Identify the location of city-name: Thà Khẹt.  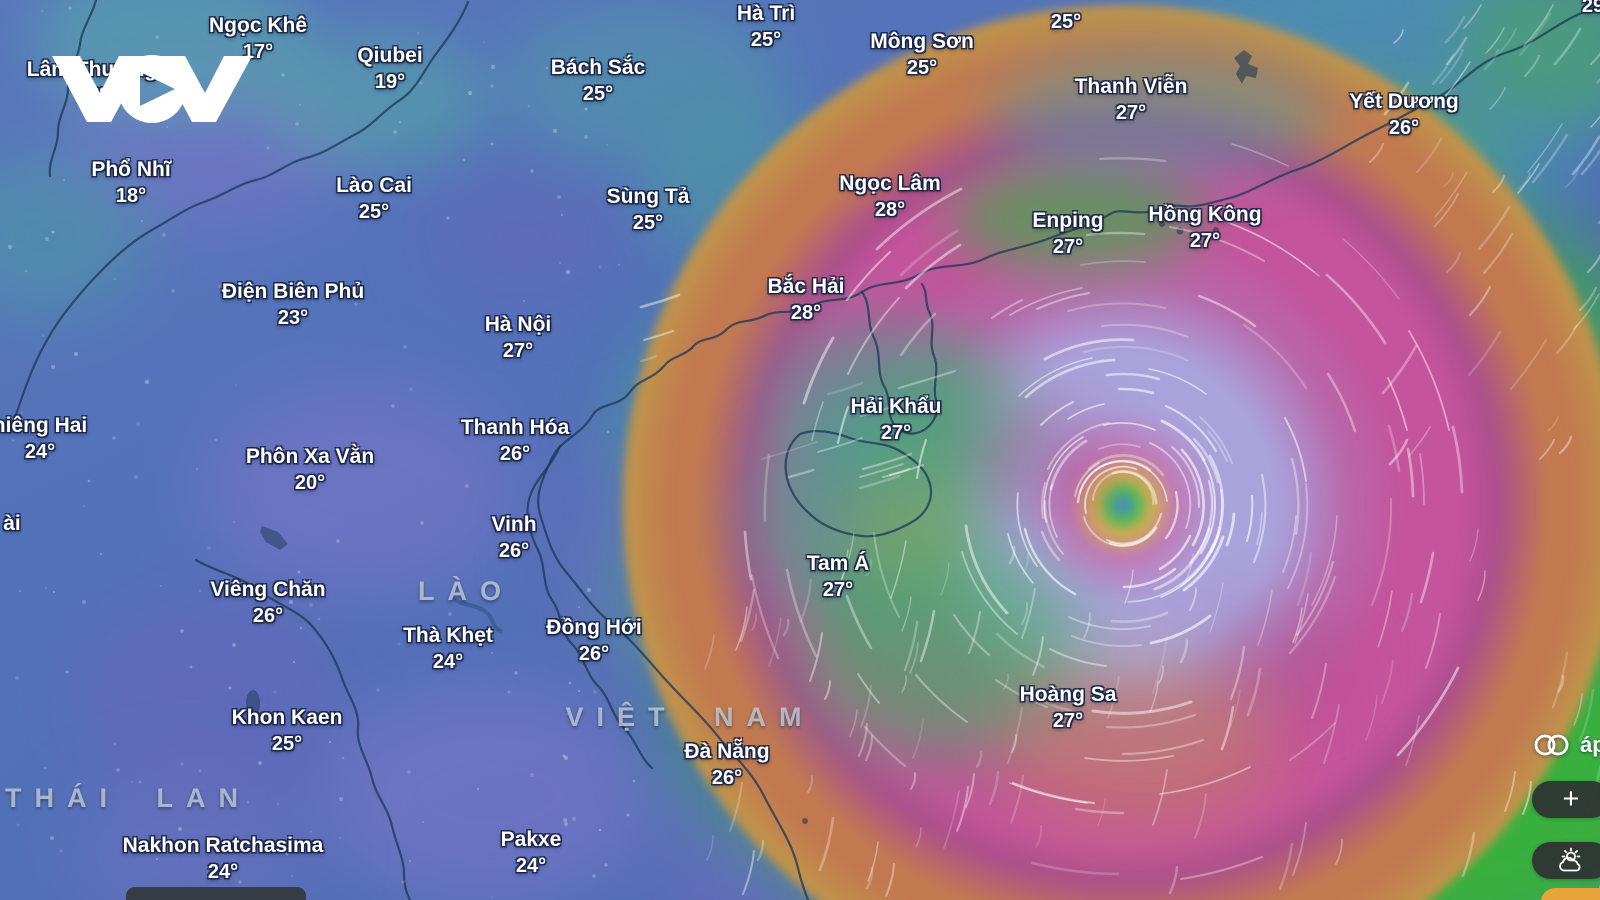
(448, 635).